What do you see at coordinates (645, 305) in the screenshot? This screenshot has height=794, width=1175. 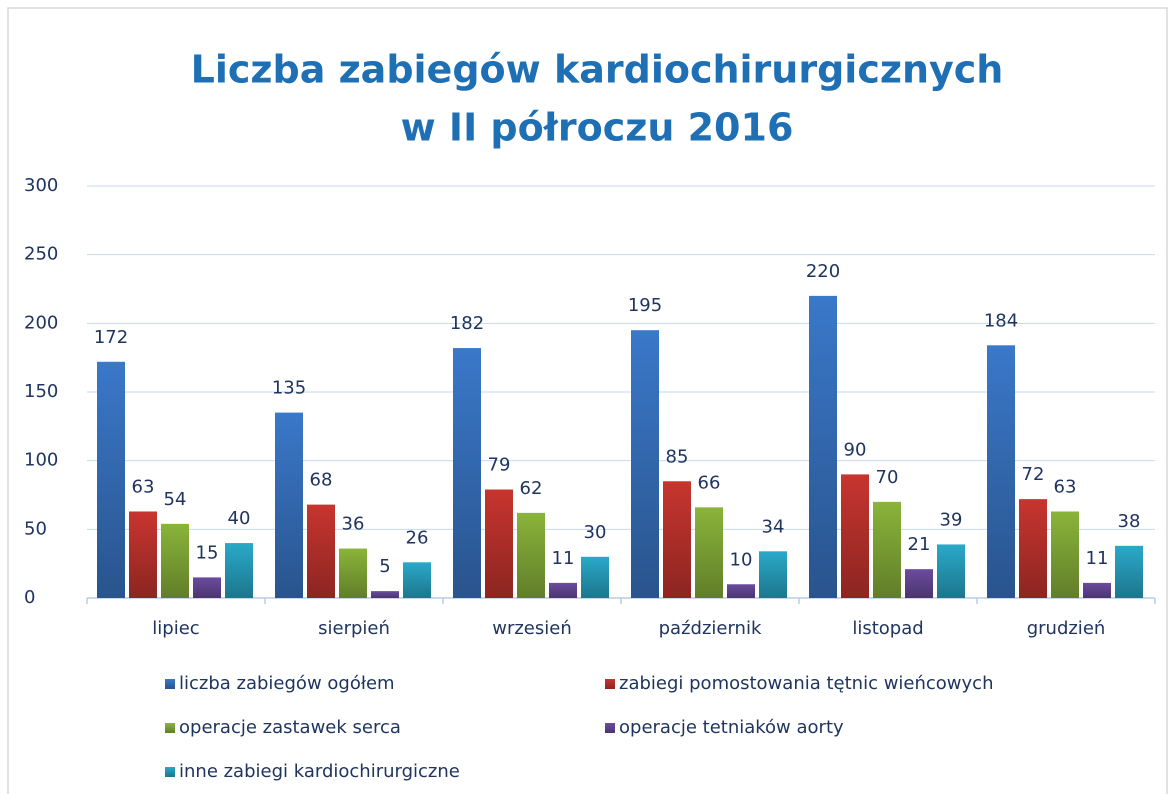 I see `data-label: 195` at bounding box center [645, 305].